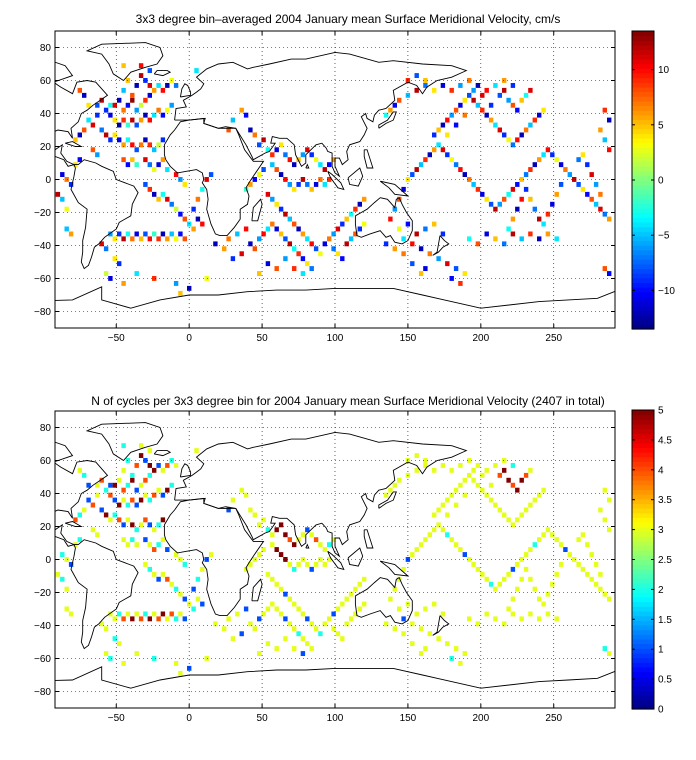  I want to click on cycles-colorbar-label: 3, so click(661, 530).